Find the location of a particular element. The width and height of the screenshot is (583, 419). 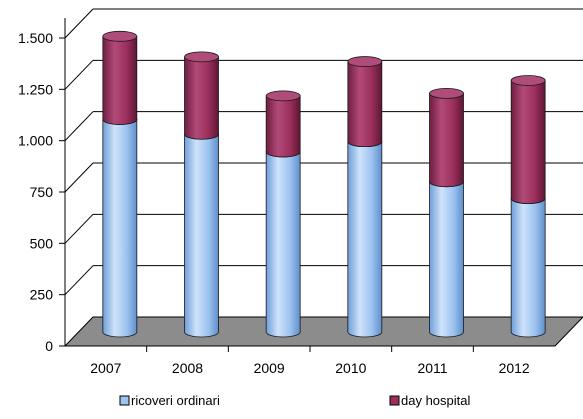

legend-item: day hospital is located at coordinates (429, 400).